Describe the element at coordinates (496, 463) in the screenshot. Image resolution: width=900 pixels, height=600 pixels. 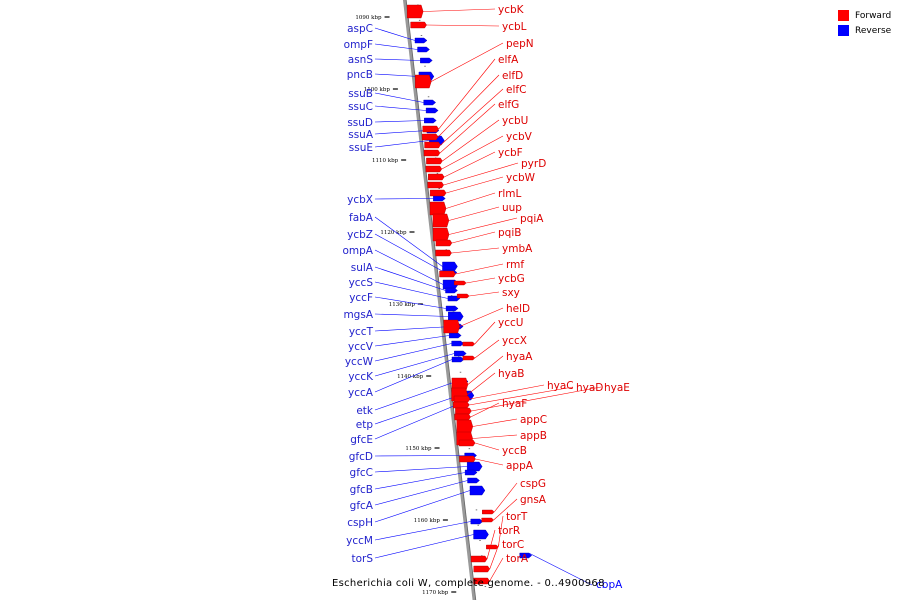
I see `gene-appa: appA` at that location.